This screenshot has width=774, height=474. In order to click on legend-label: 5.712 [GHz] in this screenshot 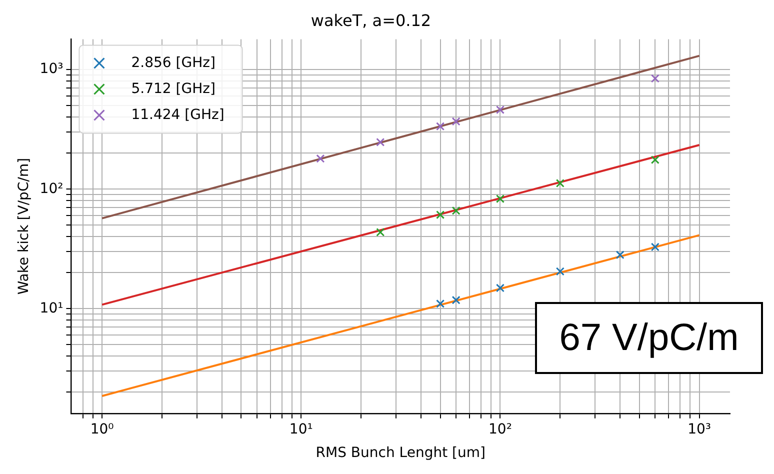, I will do `click(173, 88)`.